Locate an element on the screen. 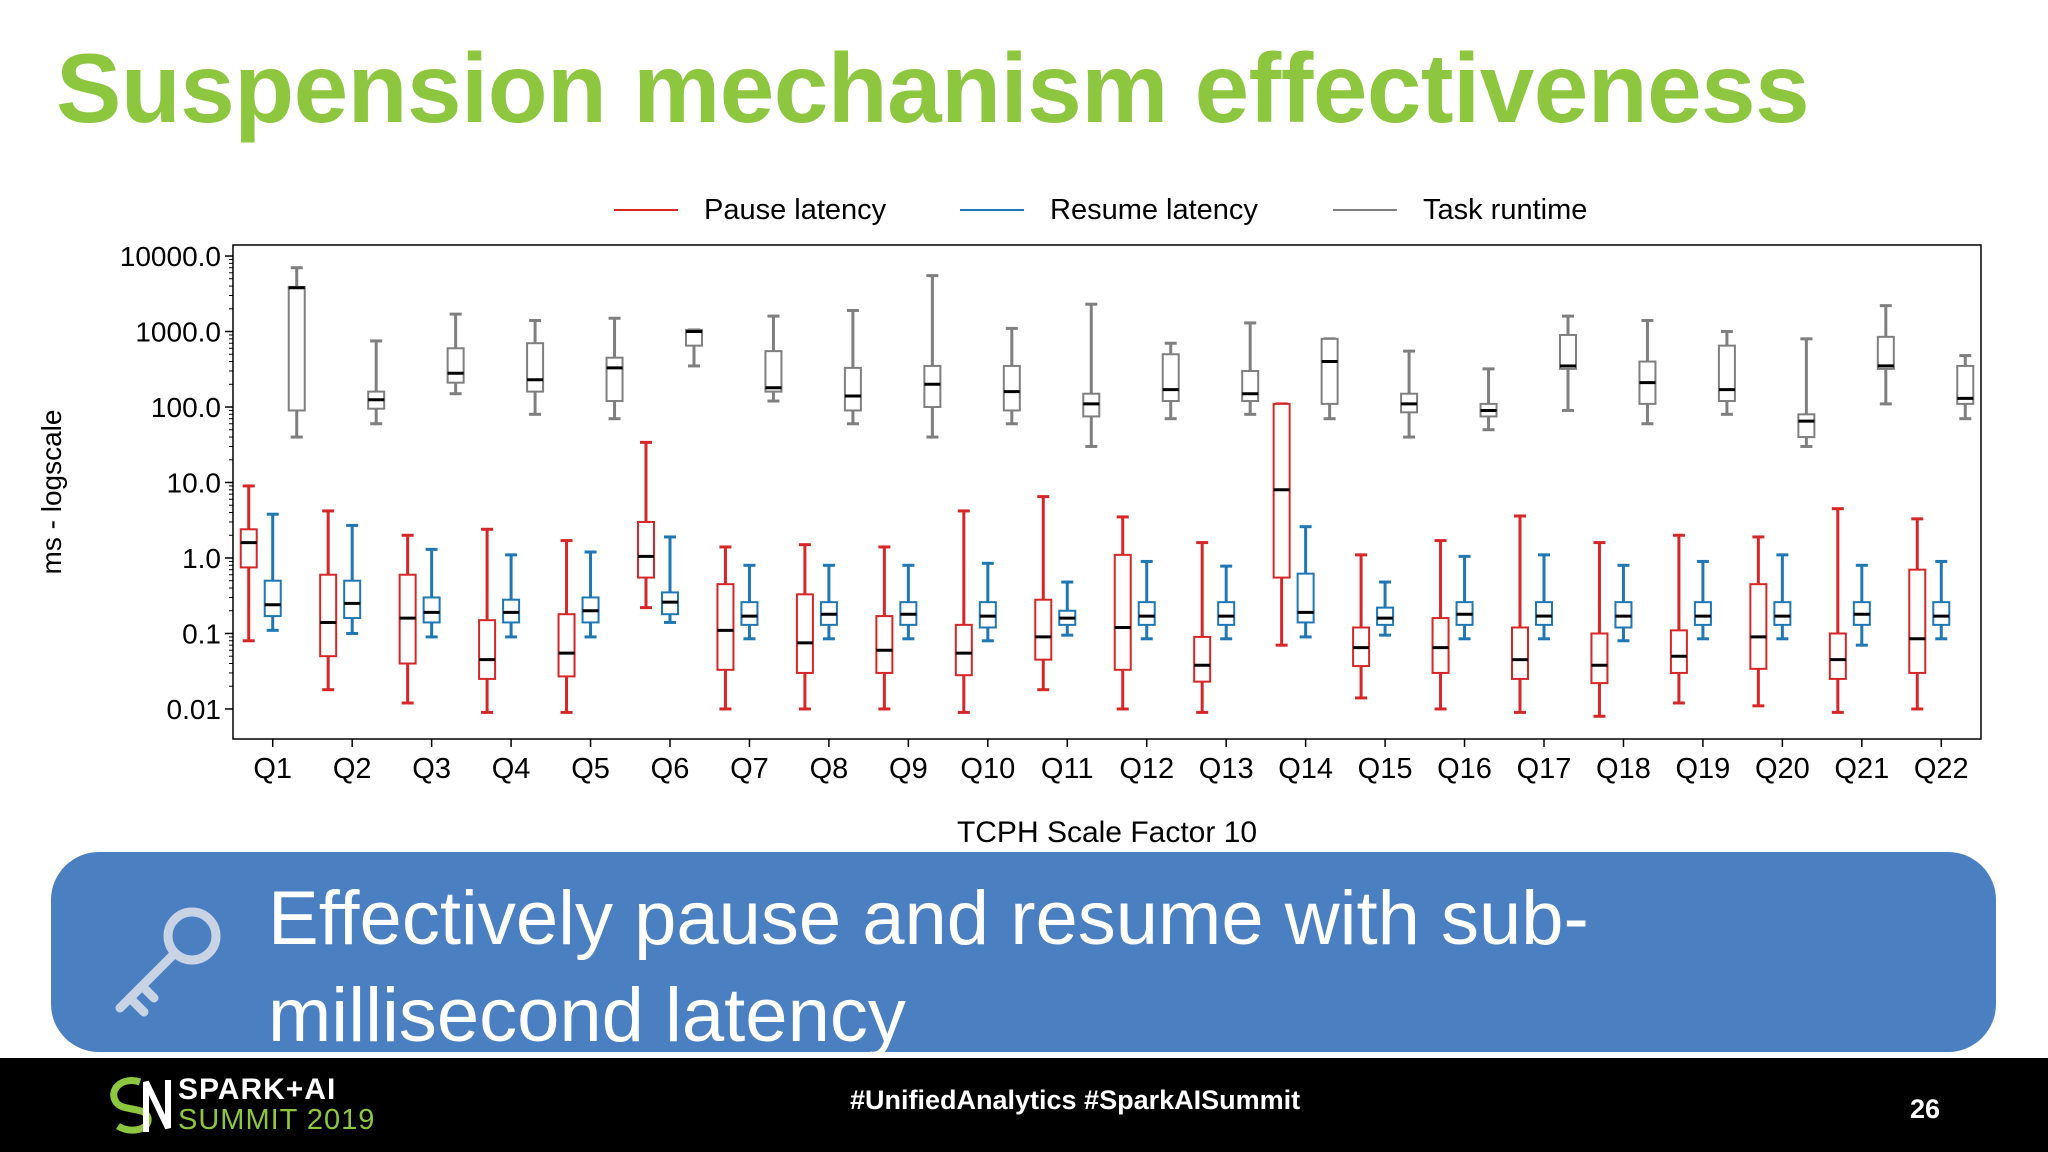 Image resolution: width=2048 pixels, height=1152 pixels. x-tick-label: Q19 is located at coordinates (1702, 769).